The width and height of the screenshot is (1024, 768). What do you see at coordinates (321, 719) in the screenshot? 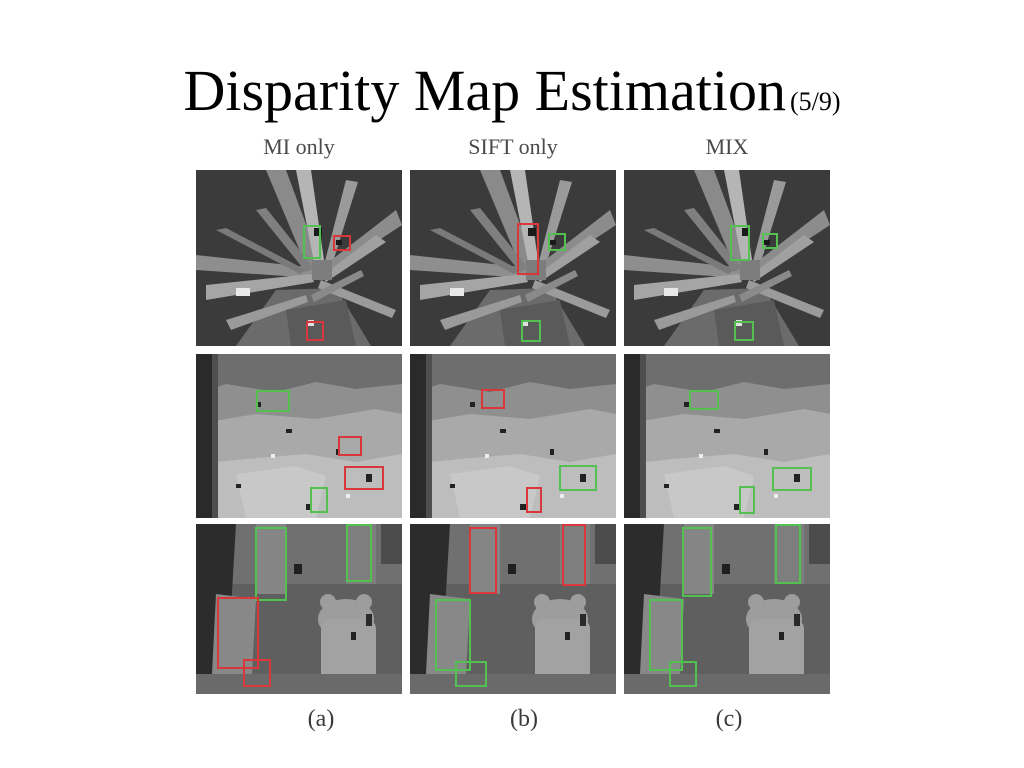
I see `subfigure-label-a: (a)` at bounding box center [321, 719].